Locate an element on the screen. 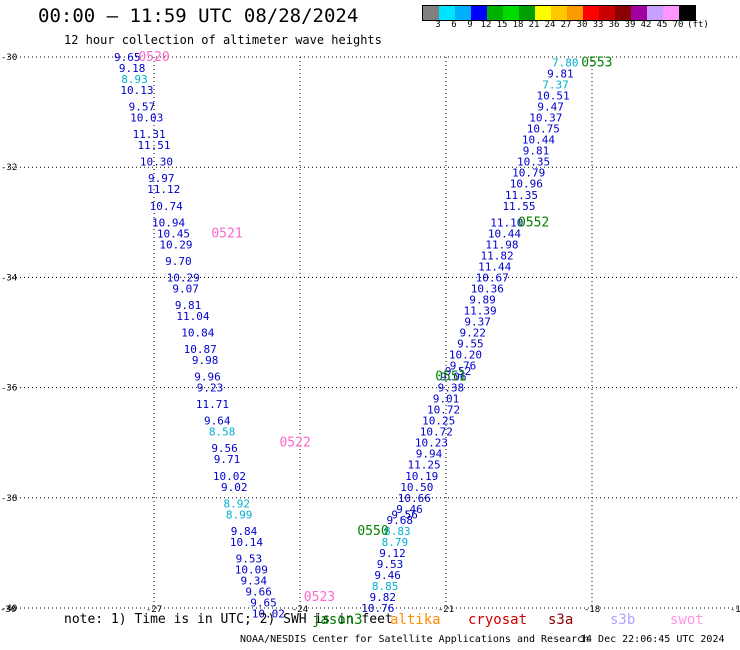 The image size is (740, 650). wave-height-value: 11.82 is located at coordinates (497, 255).